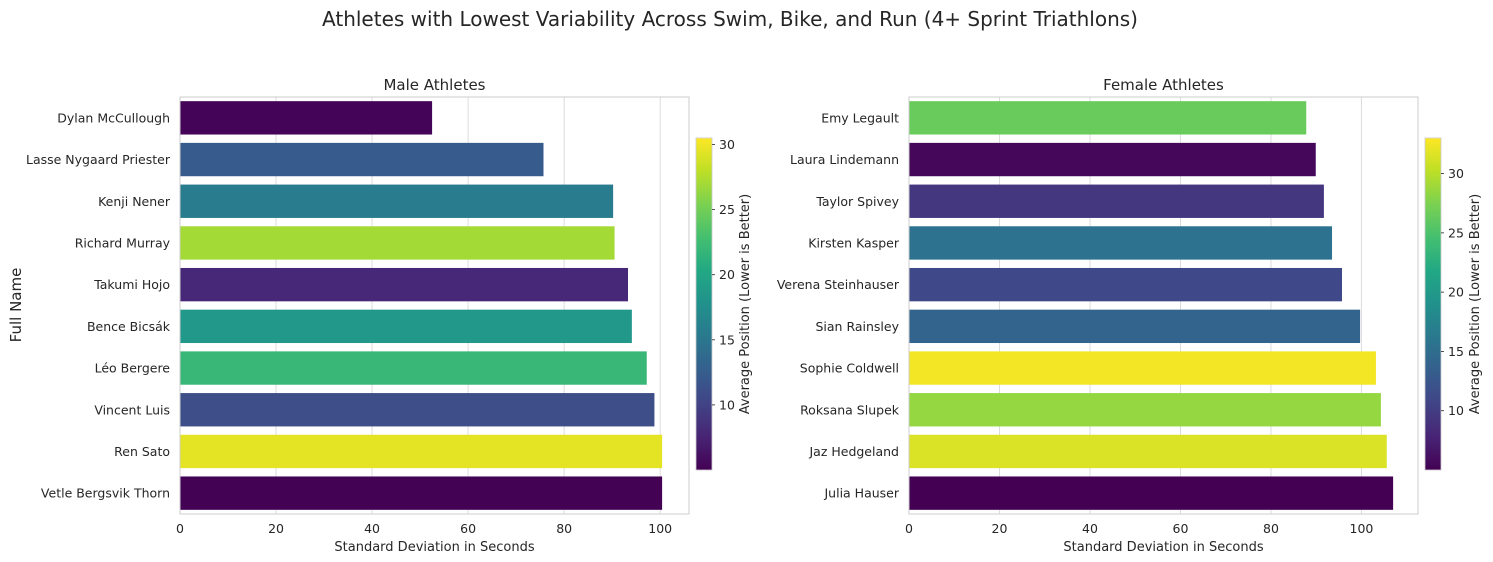 This screenshot has width=1493, height=562. I want to click on y-tick-label: Emy Legault, so click(860, 117).